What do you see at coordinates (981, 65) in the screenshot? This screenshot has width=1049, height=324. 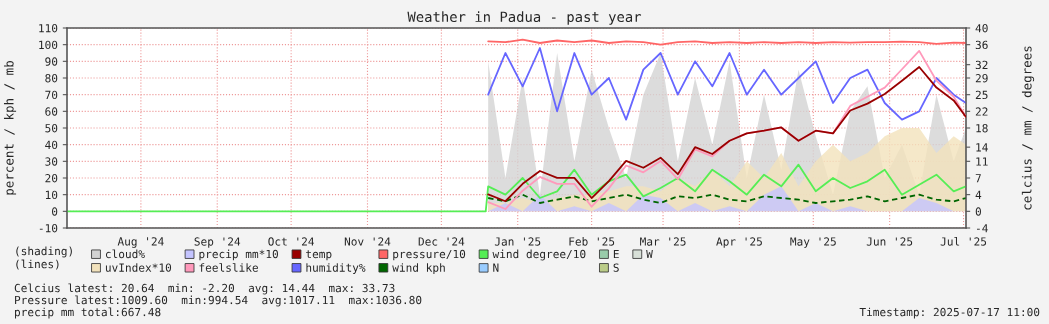 I see `y2-tick-label: 32` at bounding box center [981, 65].